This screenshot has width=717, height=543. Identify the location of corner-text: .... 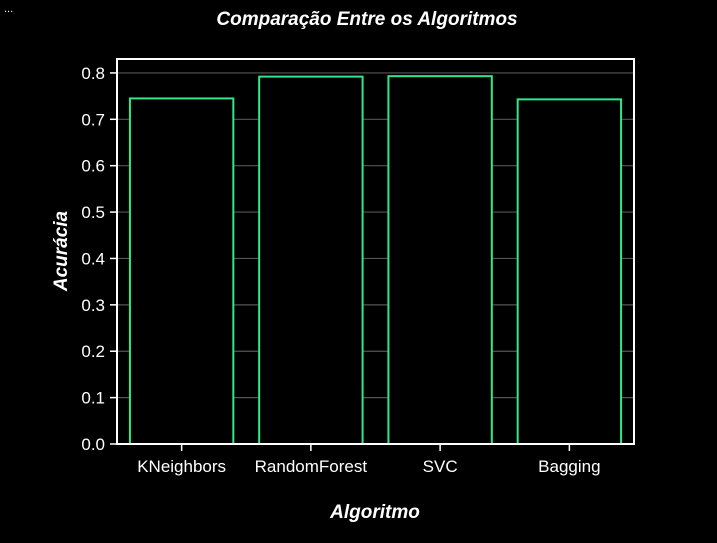
(8, 9).